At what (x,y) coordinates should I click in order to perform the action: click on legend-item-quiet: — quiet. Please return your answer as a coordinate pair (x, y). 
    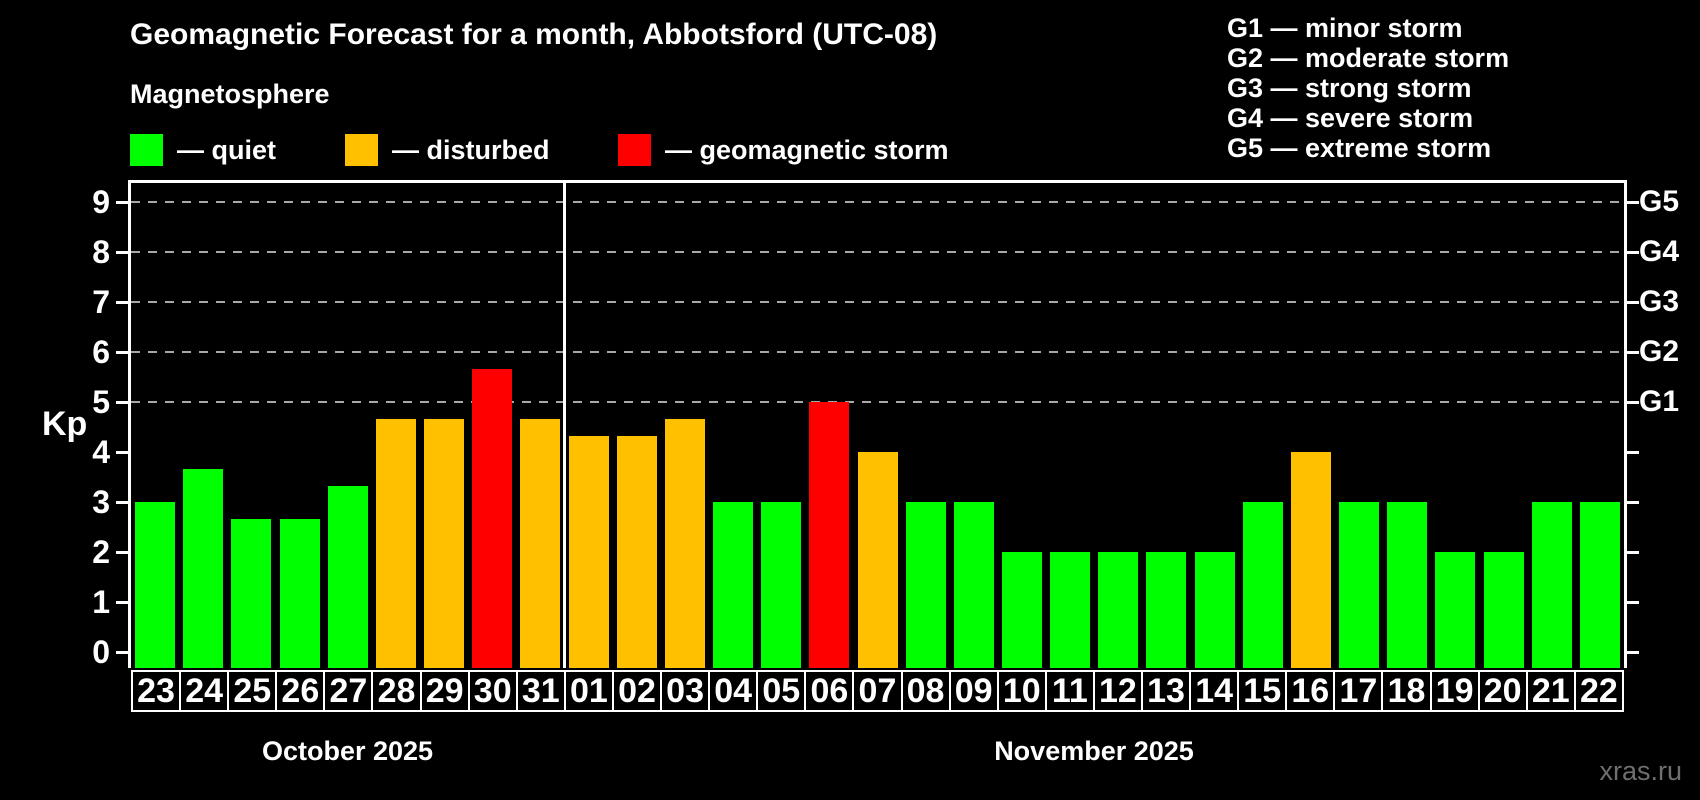
    Looking at the image, I should click on (203, 150).